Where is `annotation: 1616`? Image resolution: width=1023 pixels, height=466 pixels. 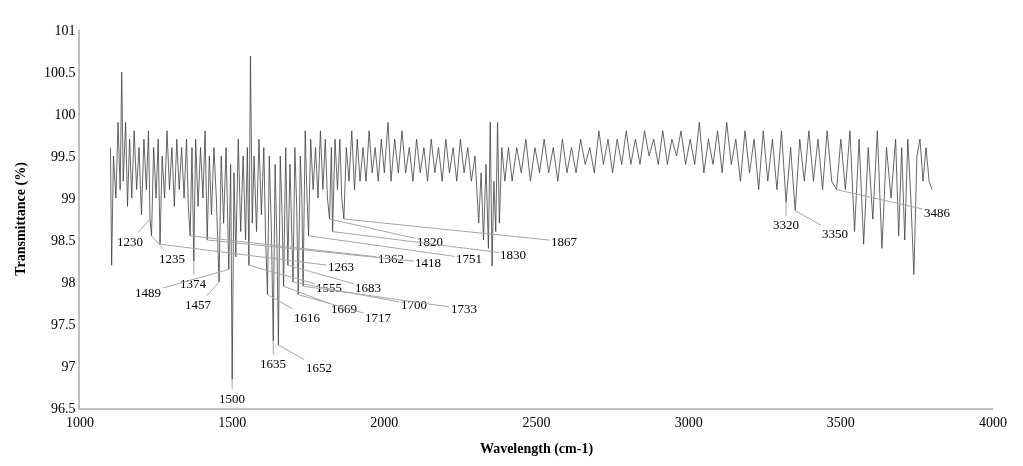 annotation: 1616 is located at coordinates (307, 317).